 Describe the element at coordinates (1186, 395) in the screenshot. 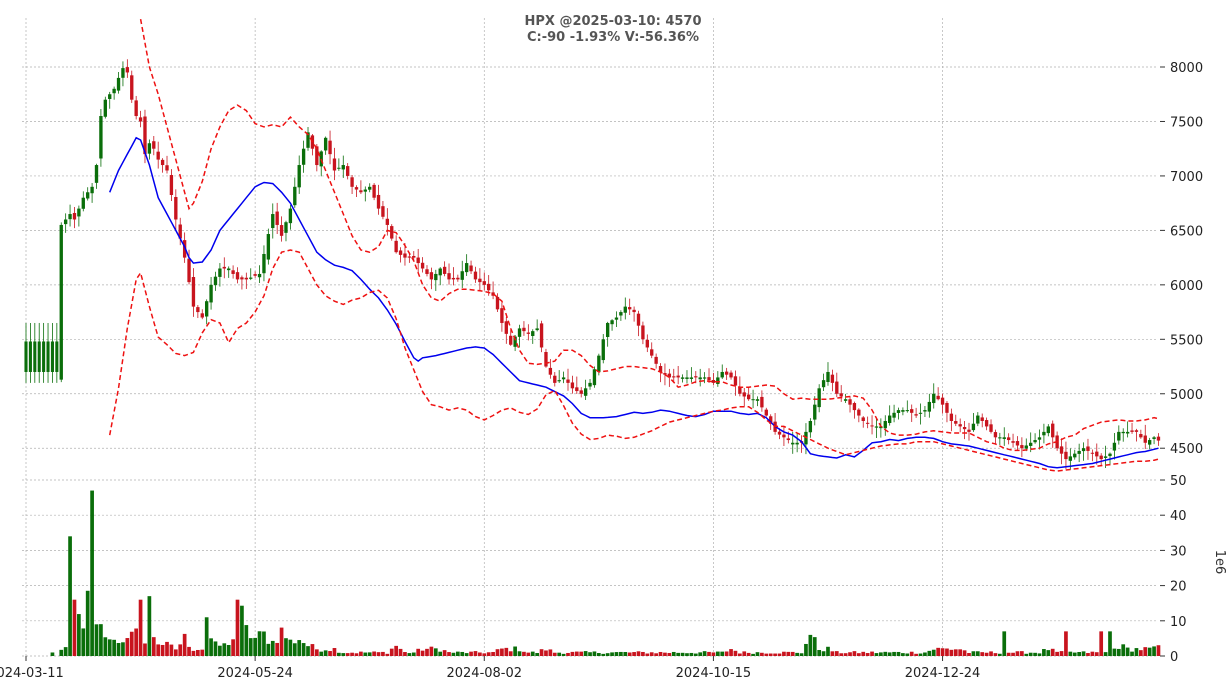

I see `price-tick-label: 5000` at that location.